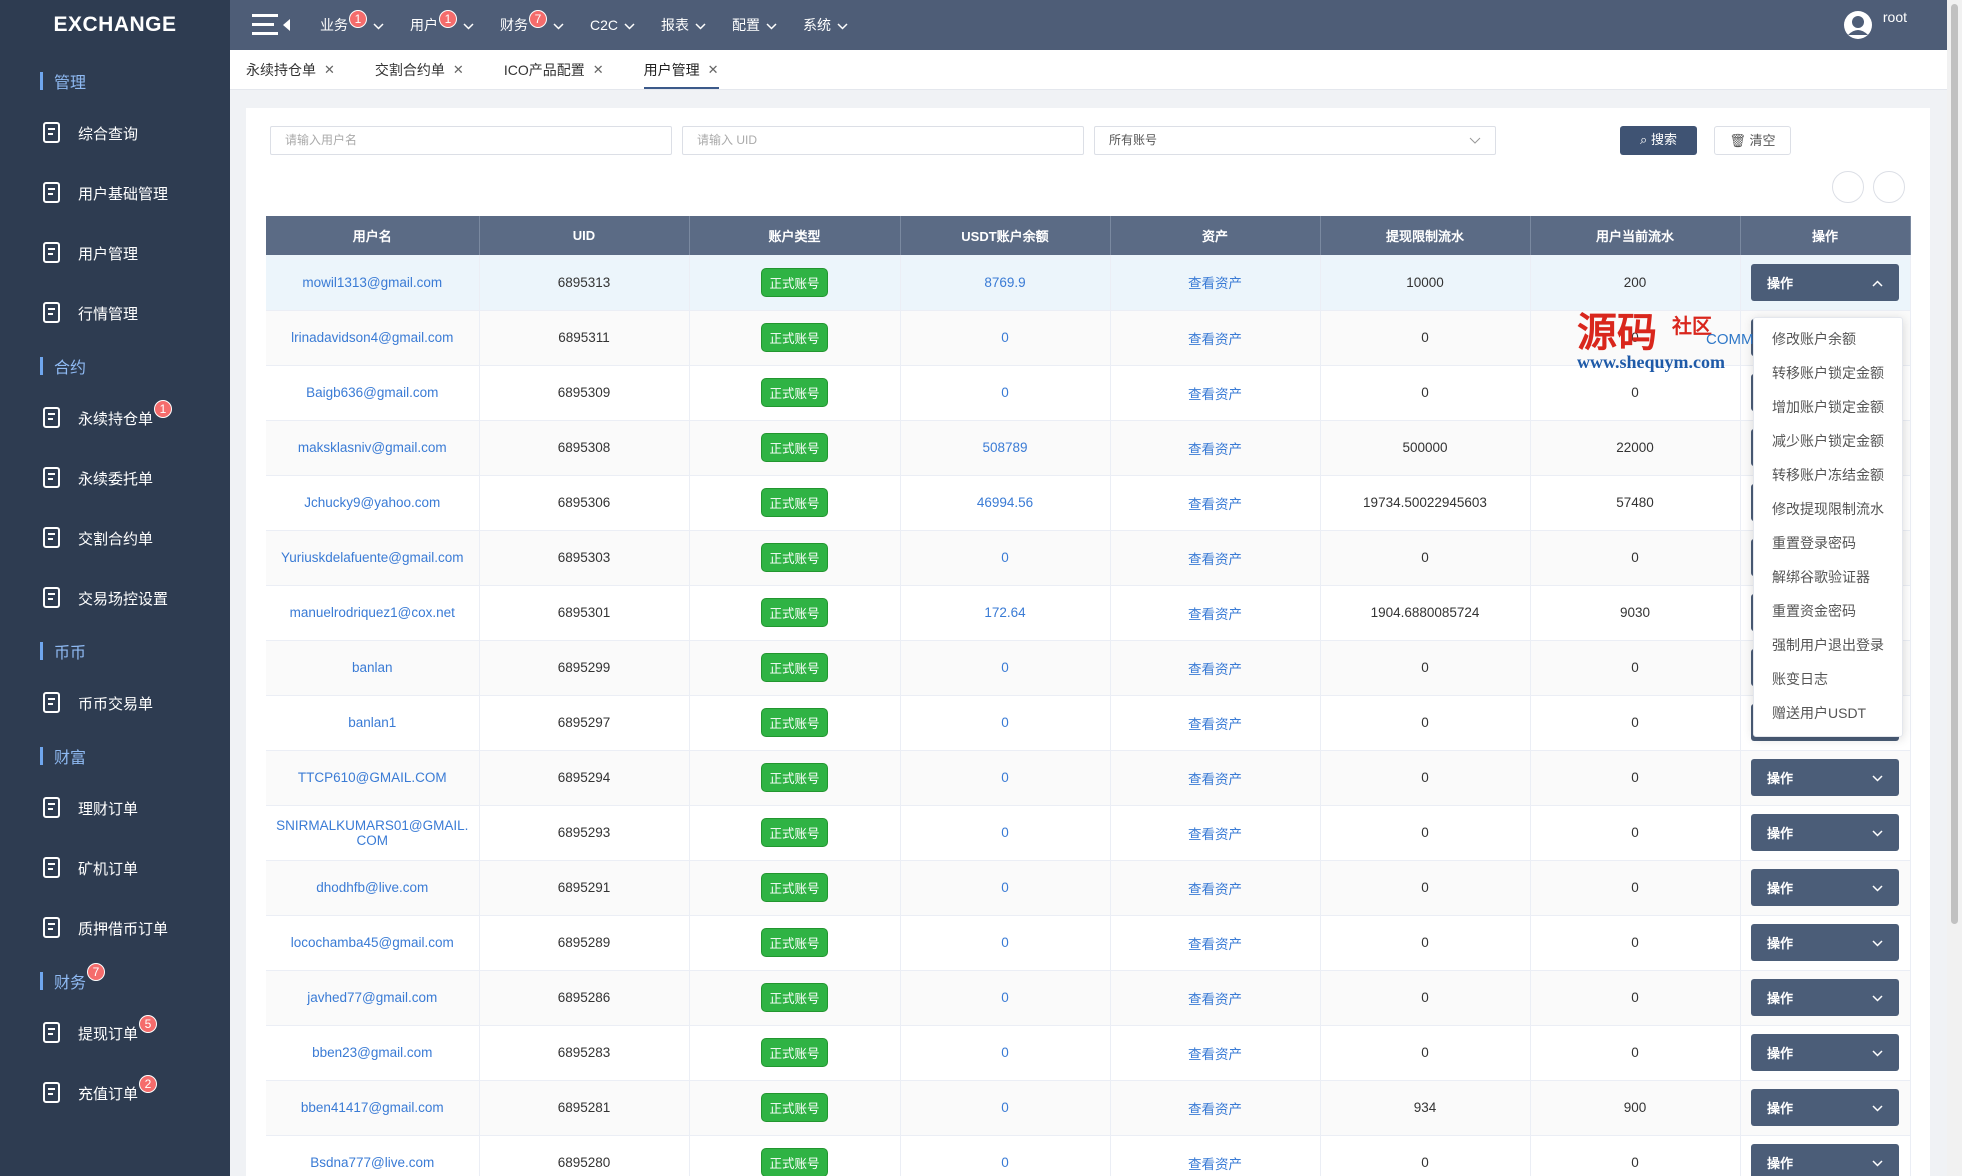  What do you see at coordinates (1889, 187) in the screenshot?
I see `search-toggle` at bounding box center [1889, 187].